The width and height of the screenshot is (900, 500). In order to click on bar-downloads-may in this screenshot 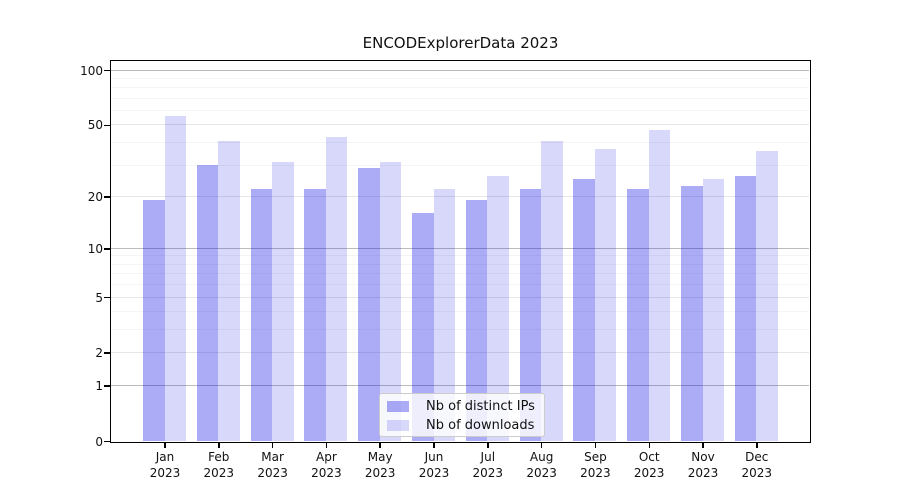, I will do `click(390, 301)`.